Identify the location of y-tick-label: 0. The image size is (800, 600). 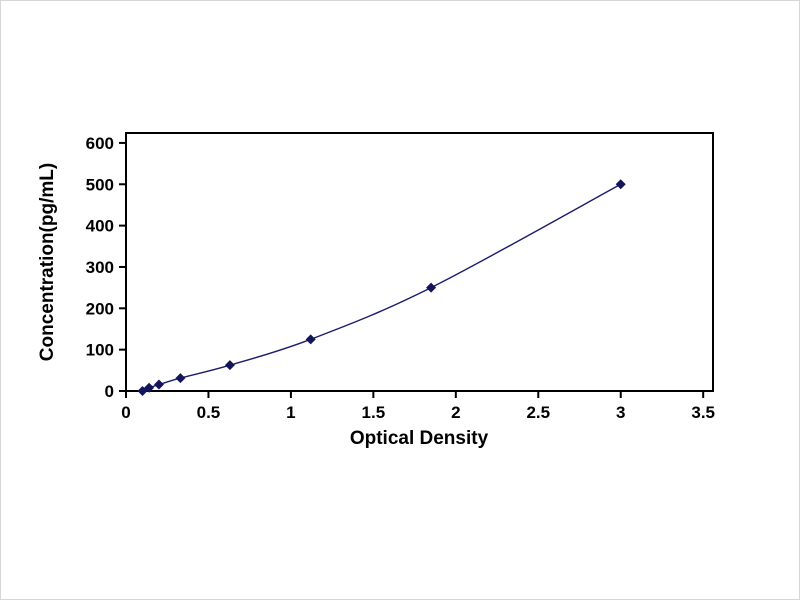
(109, 391).